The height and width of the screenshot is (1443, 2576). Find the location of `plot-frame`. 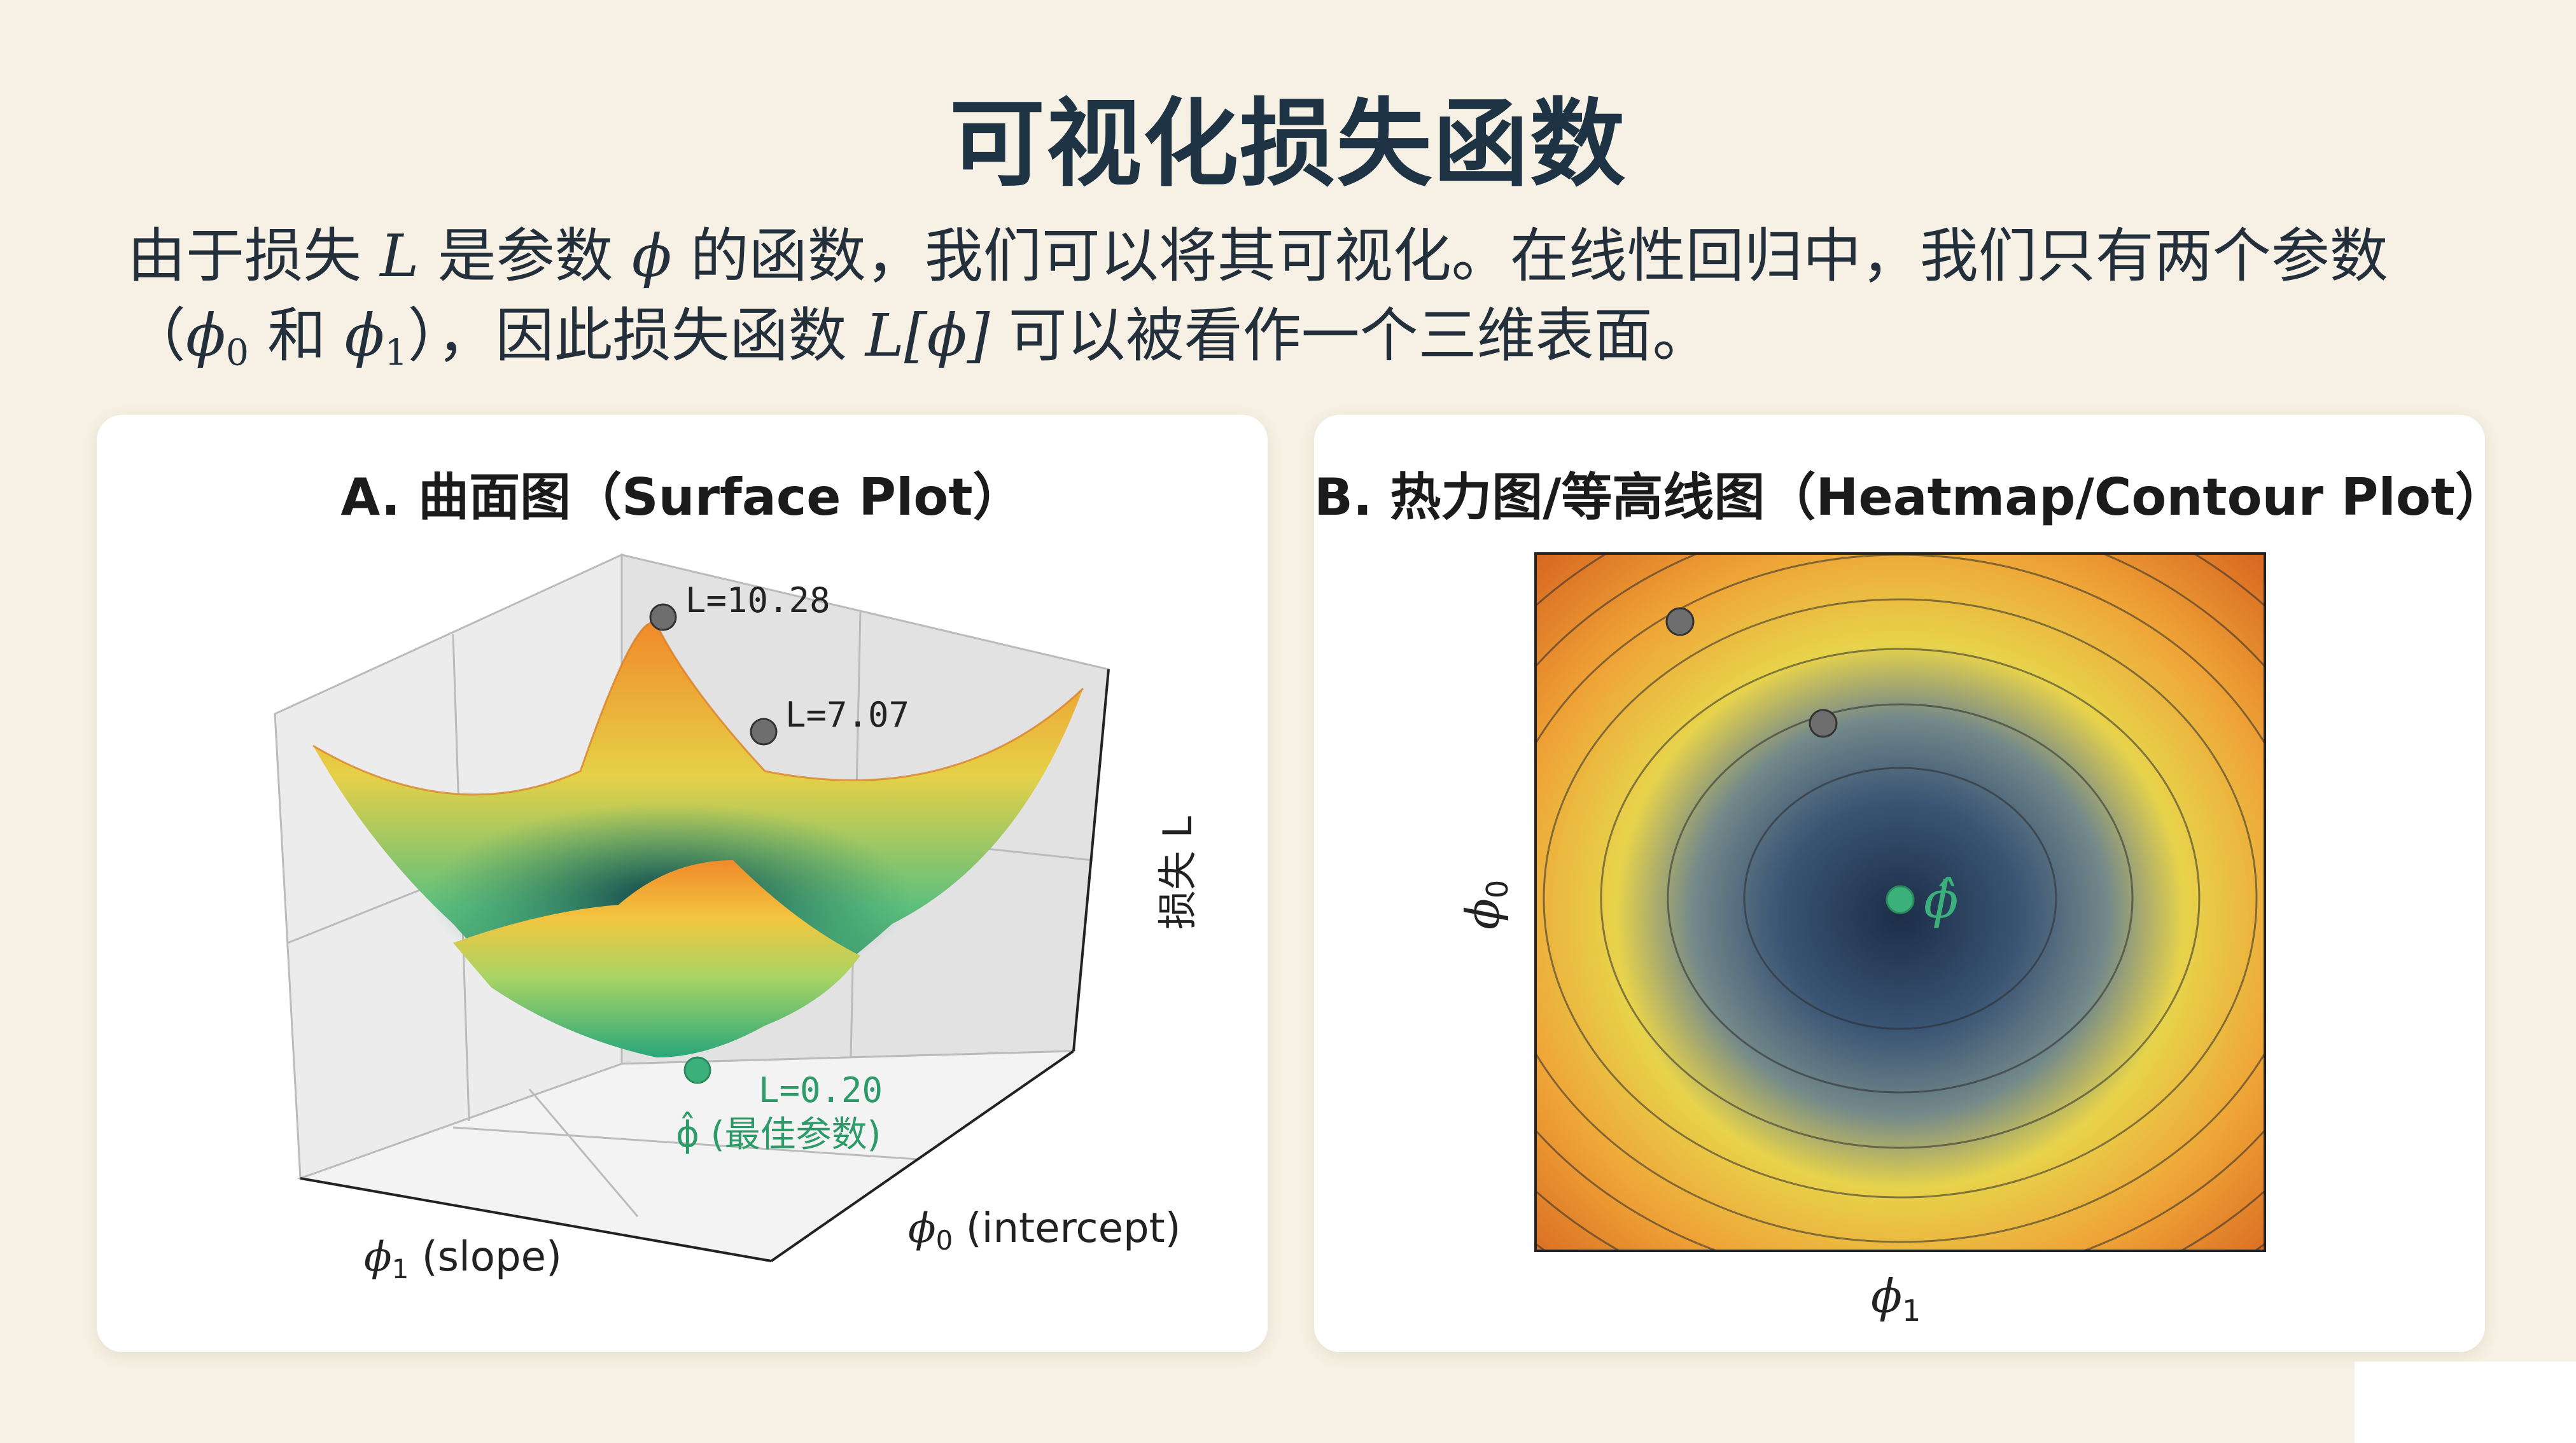

plot-frame is located at coordinates (1900, 902).